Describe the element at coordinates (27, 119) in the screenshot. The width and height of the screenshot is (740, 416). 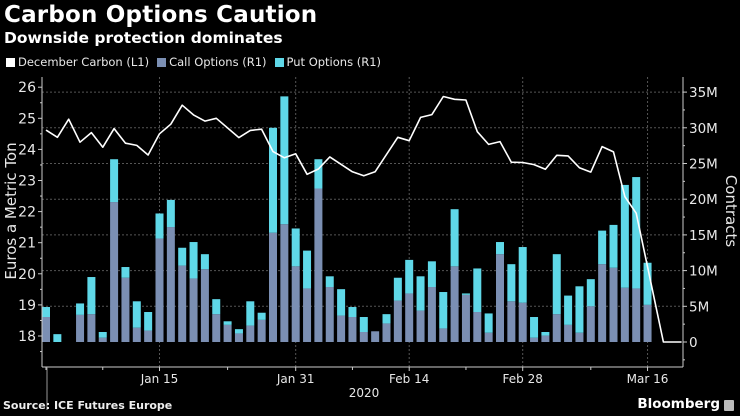
I see `left-axis-tick-label: 25` at that location.